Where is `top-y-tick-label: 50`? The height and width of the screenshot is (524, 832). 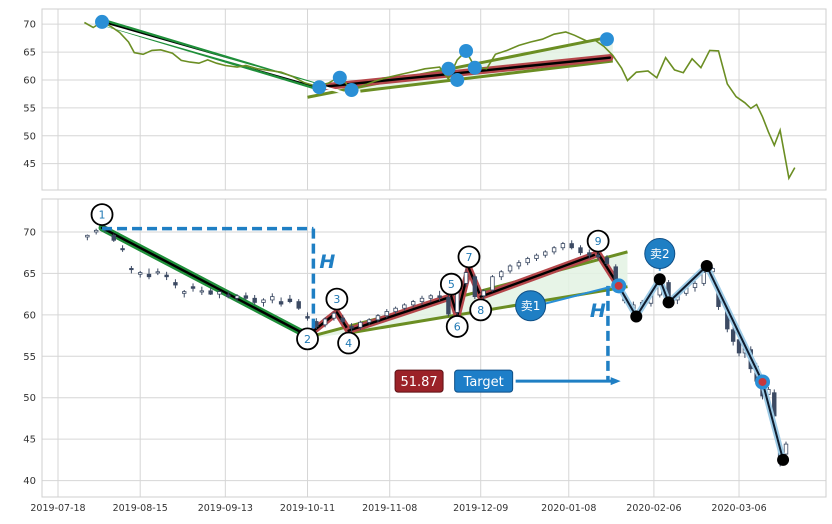
top-y-tick-label: 50 is located at coordinates (29, 136).